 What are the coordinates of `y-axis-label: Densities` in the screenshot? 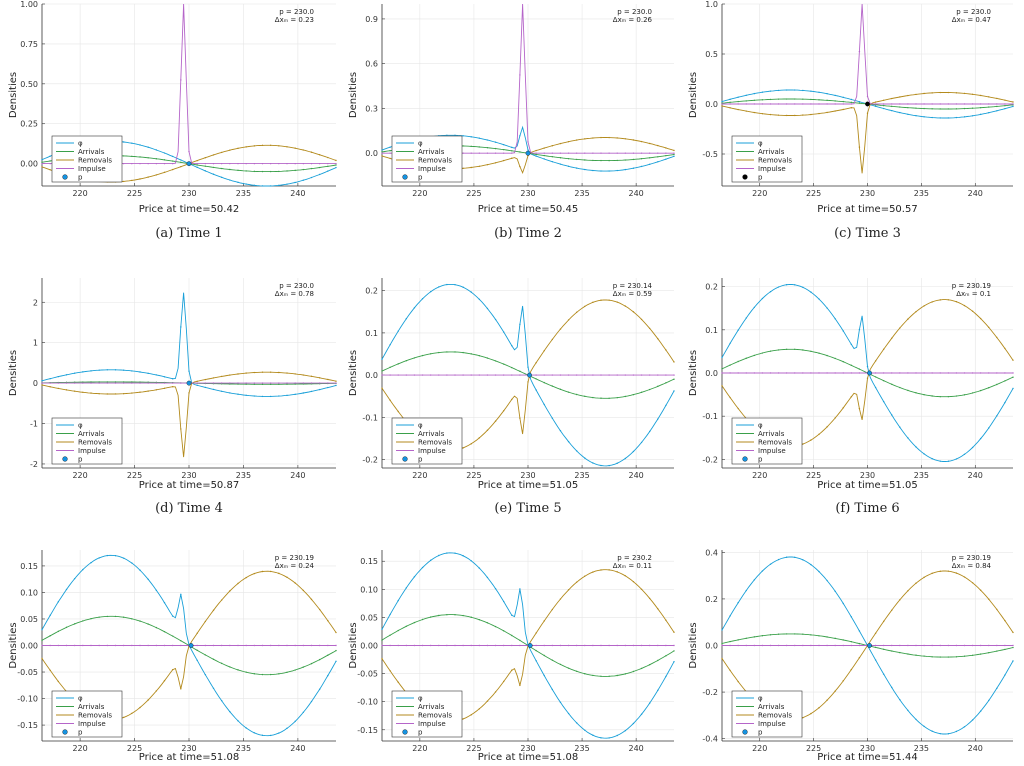 It's located at (693, 373).